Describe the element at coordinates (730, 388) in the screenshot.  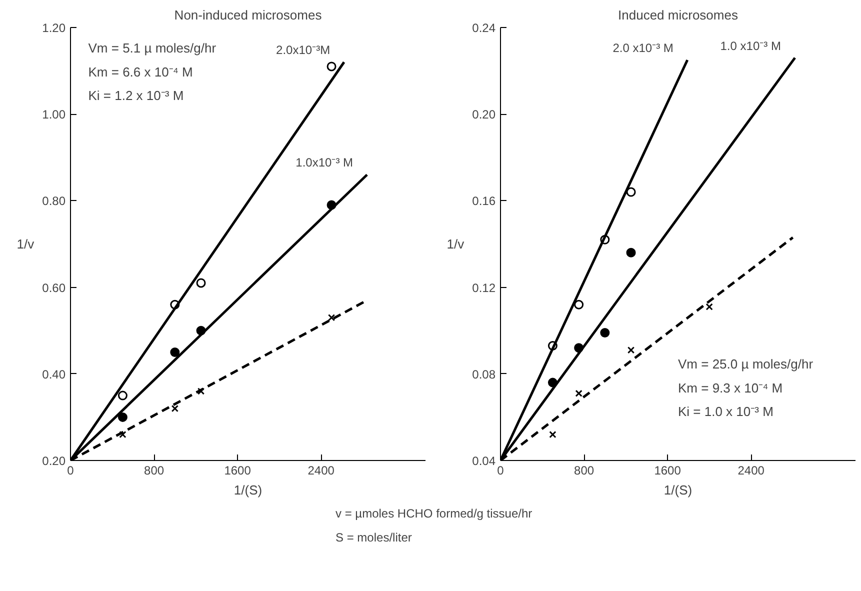
I see `annotation: Km = 9.3 x 10⁻⁴ M` at that location.